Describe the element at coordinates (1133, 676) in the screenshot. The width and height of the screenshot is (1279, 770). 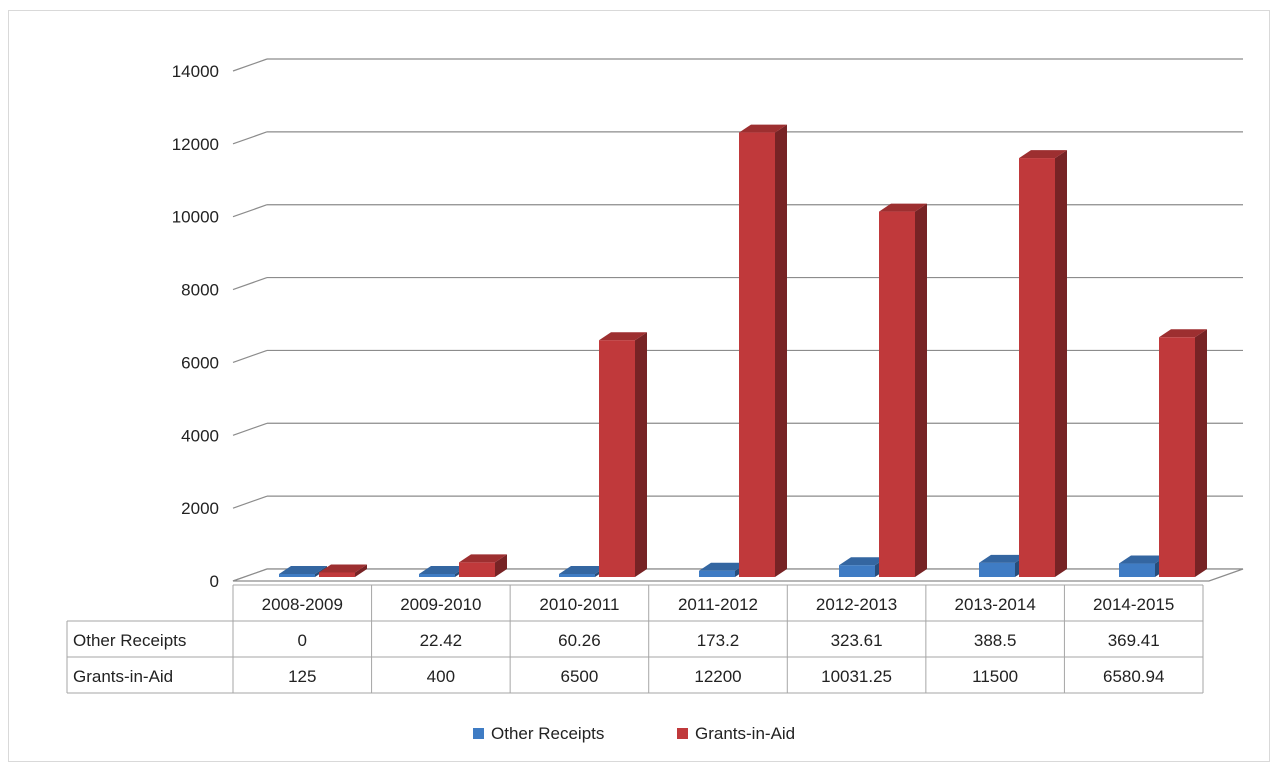
I see `data-label: 6580.94` at that location.